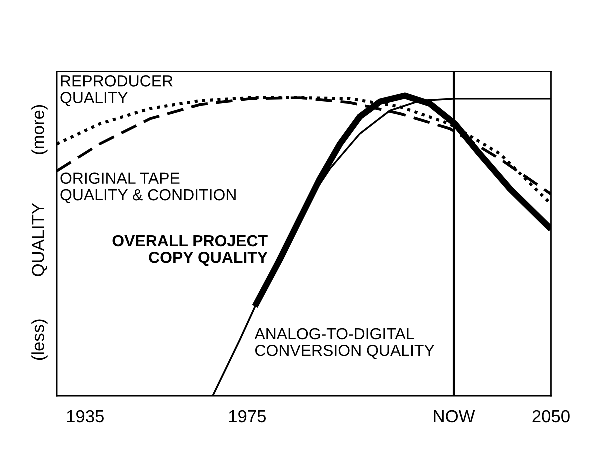  I want to click on x-tick-label: 1975, so click(247, 416).